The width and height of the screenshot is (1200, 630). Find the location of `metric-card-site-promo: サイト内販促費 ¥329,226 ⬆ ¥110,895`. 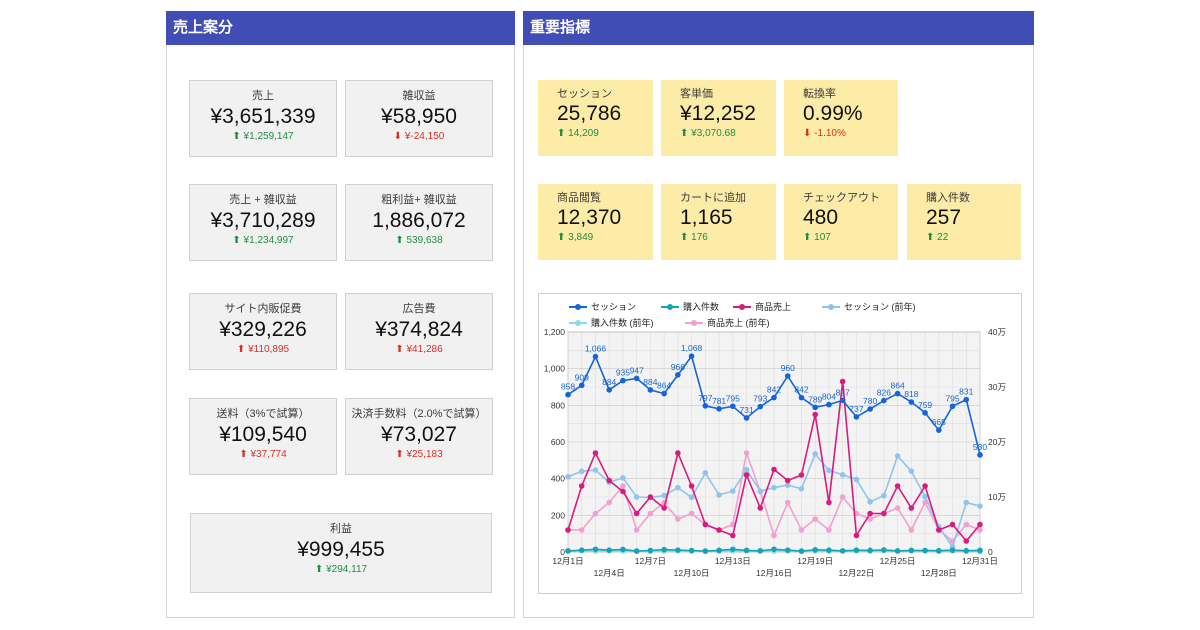

metric-card-site-promo: サイト内販促費 ¥329,226 ⬆ ¥110,895 is located at coordinates (263, 331).